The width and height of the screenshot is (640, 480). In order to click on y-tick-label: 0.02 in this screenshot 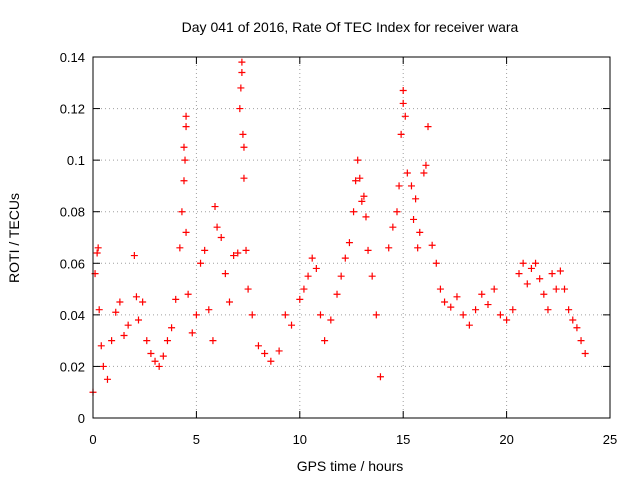, I will do `click(72, 366)`.